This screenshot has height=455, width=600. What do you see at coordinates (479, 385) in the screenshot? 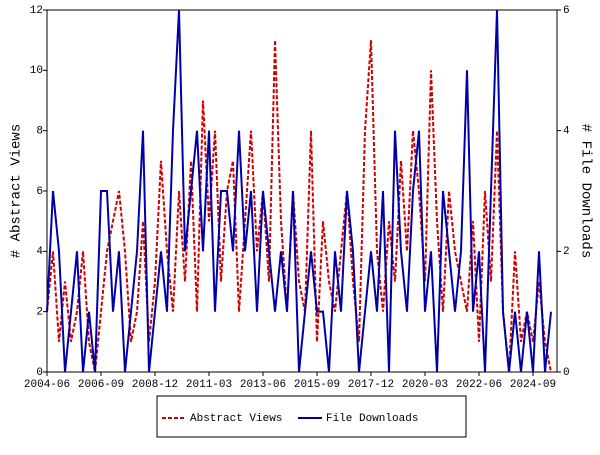
I see `x-tick-label: 2022-06` at bounding box center [479, 385].